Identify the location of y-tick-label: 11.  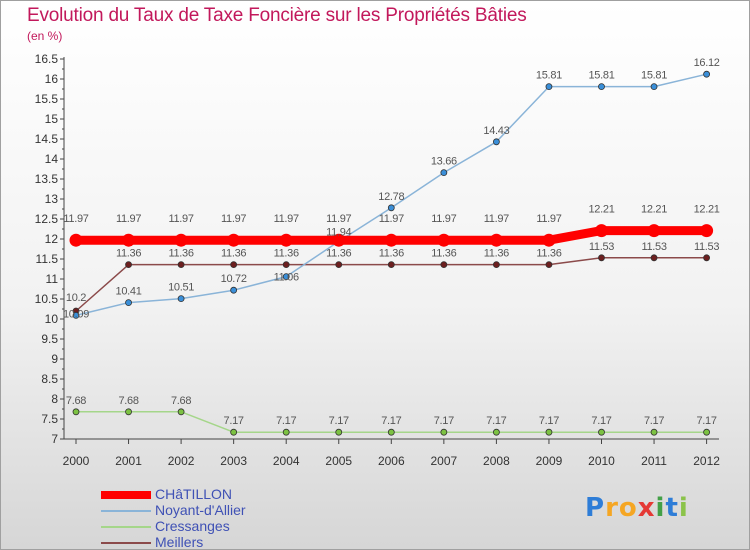
(52, 279).